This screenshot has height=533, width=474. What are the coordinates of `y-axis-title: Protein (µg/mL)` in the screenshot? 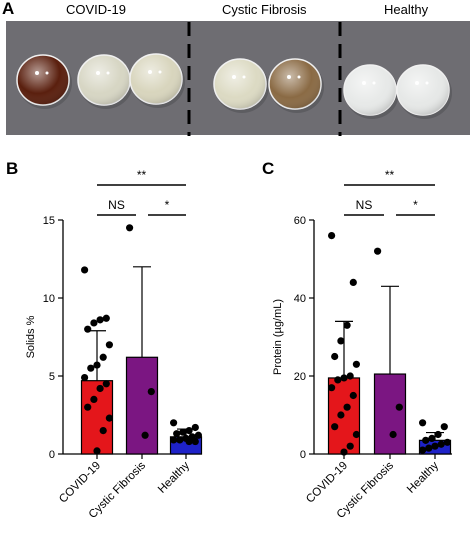 It's located at (278, 337).